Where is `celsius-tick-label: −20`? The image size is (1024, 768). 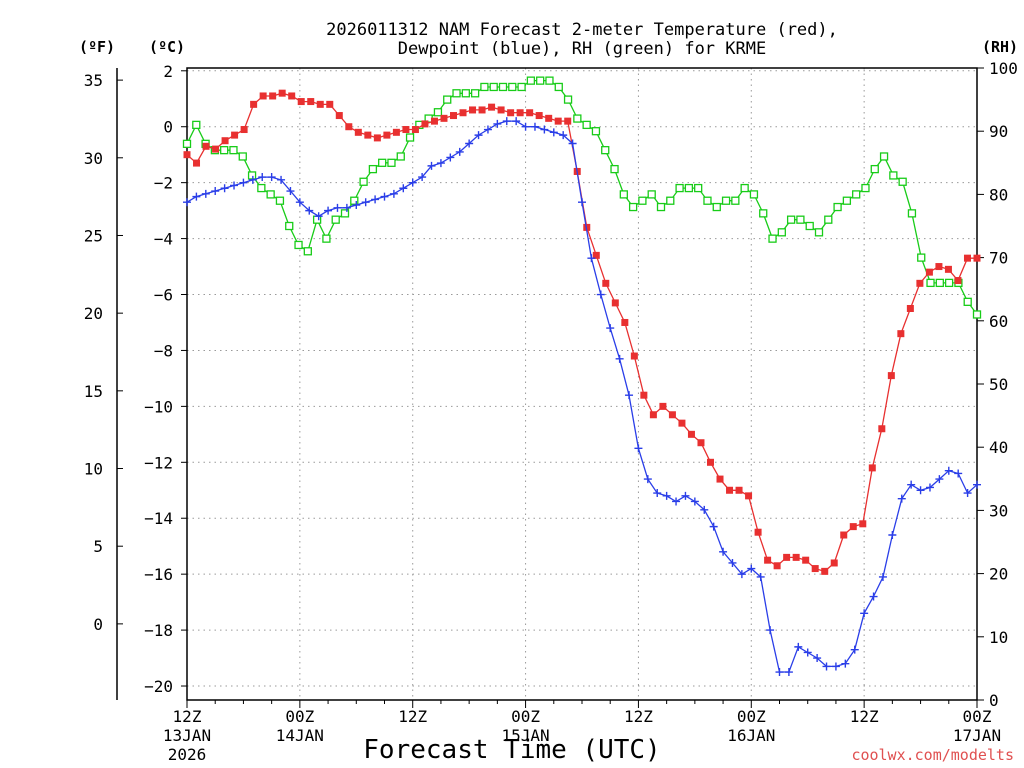 celsius-tick-label: −20 is located at coordinates (158, 686).